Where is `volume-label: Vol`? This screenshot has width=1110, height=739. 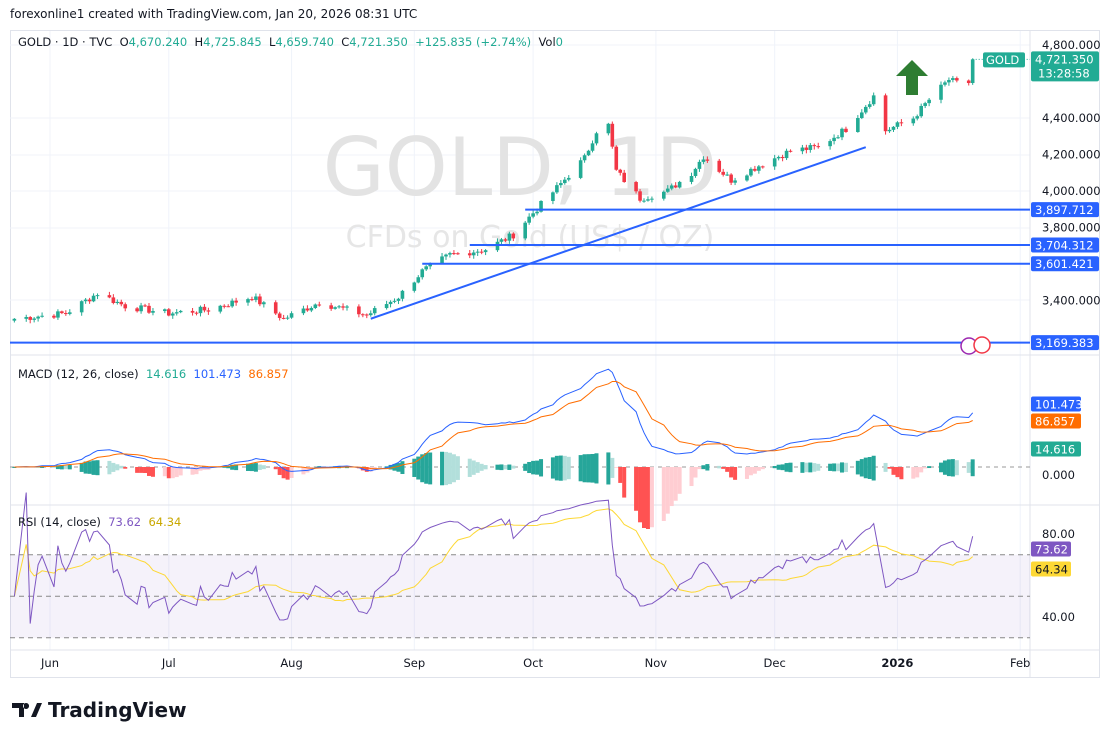
volume-label: Vol is located at coordinates (547, 42).